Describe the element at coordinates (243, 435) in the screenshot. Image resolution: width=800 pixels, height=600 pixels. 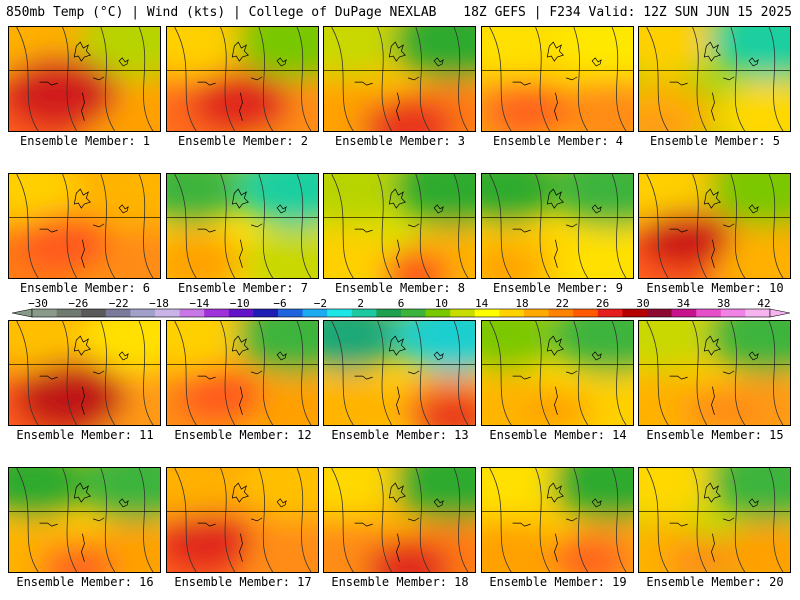
I see `ensemble-member-label: Ensemble Member: 12` at that location.